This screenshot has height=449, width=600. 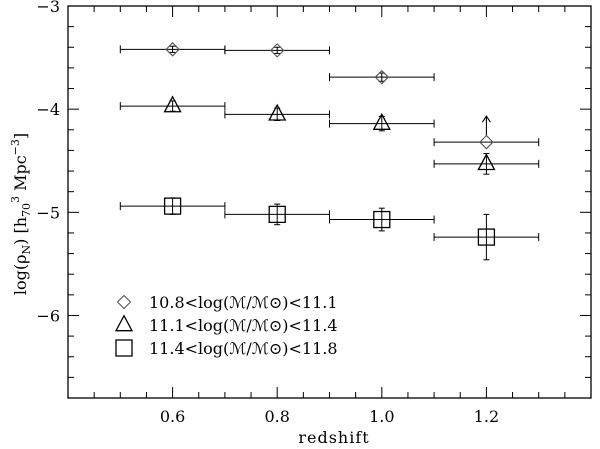 I want to click on legend-diamond-marker, so click(x=124, y=302).